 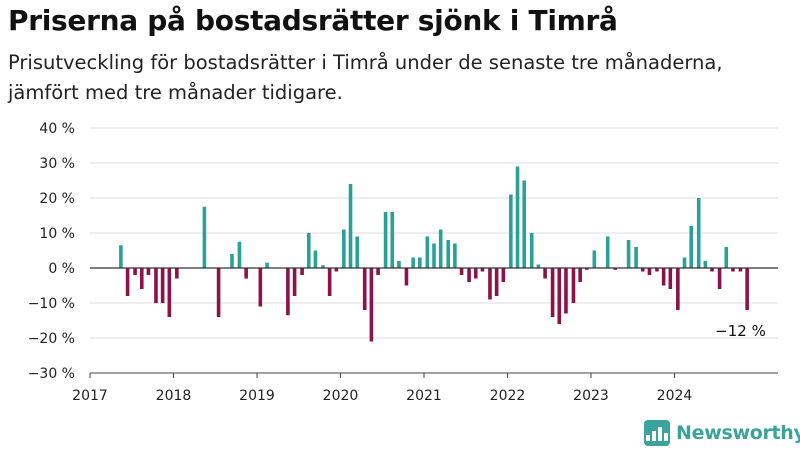 What do you see at coordinates (51, 339) in the screenshot?
I see `y-tick-label: −20 %` at bounding box center [51, 339].